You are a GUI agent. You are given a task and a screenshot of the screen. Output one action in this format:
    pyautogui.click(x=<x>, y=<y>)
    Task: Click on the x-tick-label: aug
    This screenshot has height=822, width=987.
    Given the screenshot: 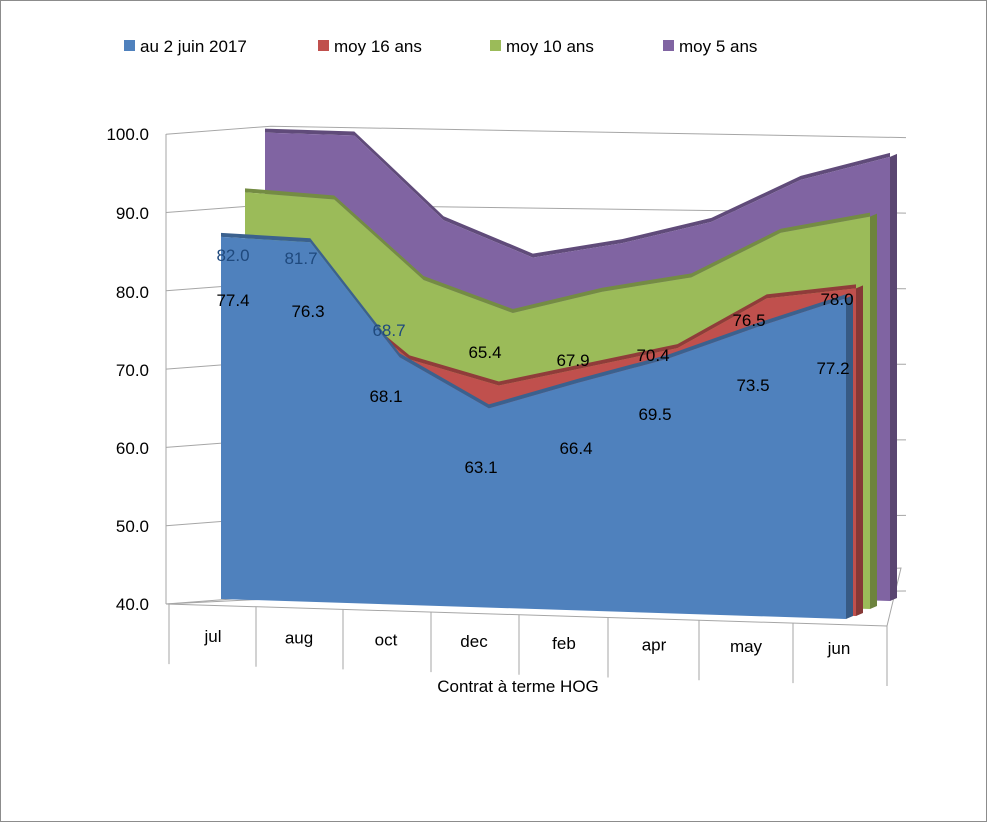 What is the action you would take?
    pyautogui.click(x=299, y=638)
    